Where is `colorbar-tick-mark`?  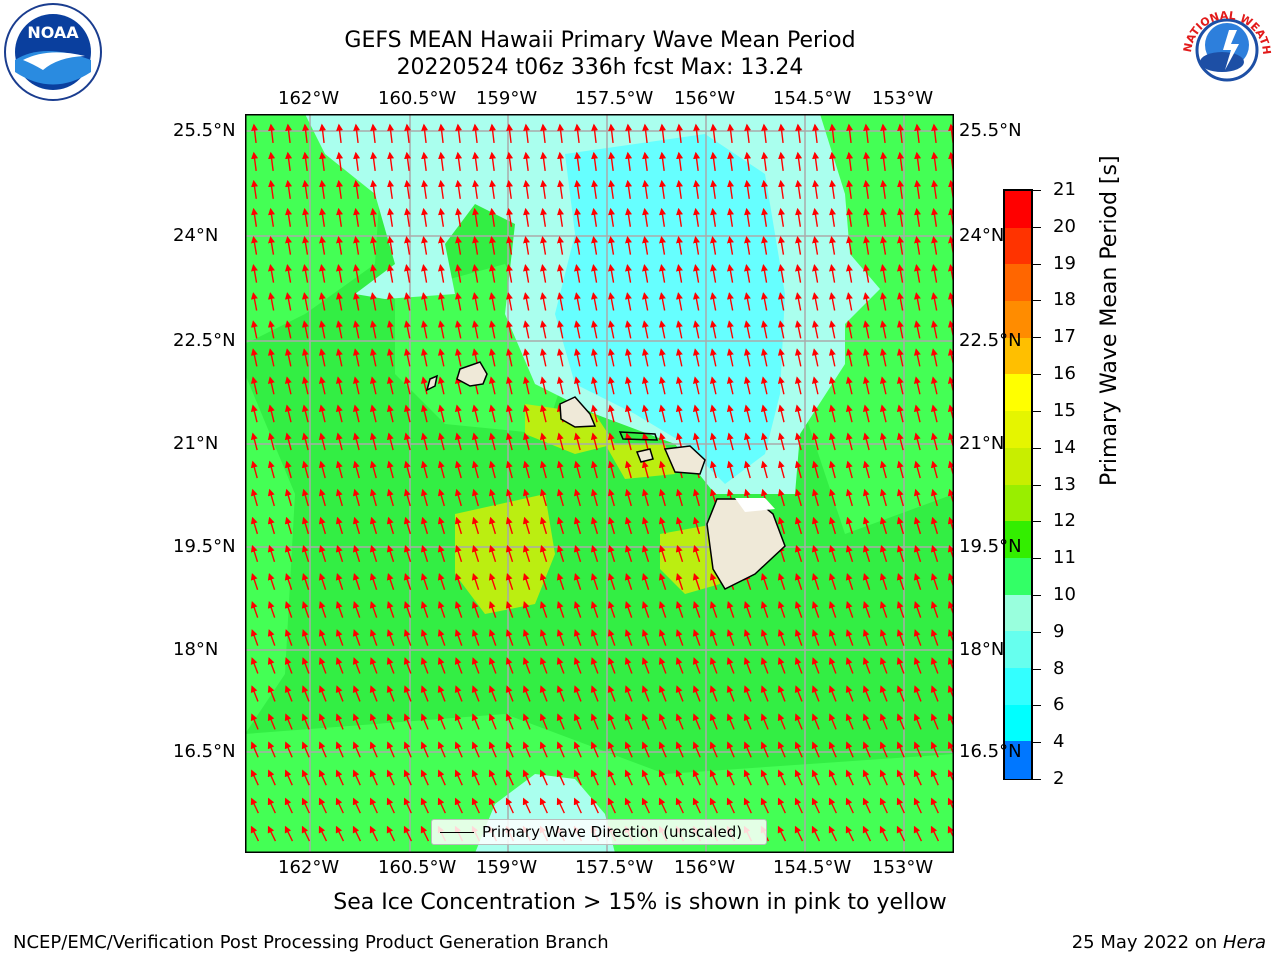 colorbar-tick-mark is located at coordinates (1037, 743).